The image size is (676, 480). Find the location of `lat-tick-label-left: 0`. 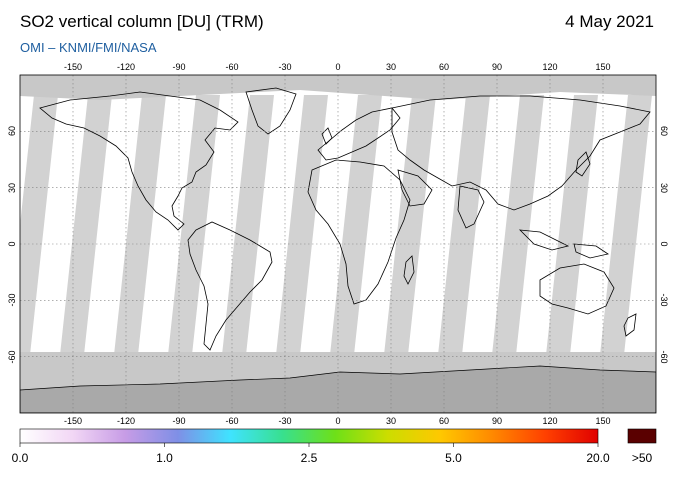

lat-tick-label-left: 0 is located at coordinates (12, 244).